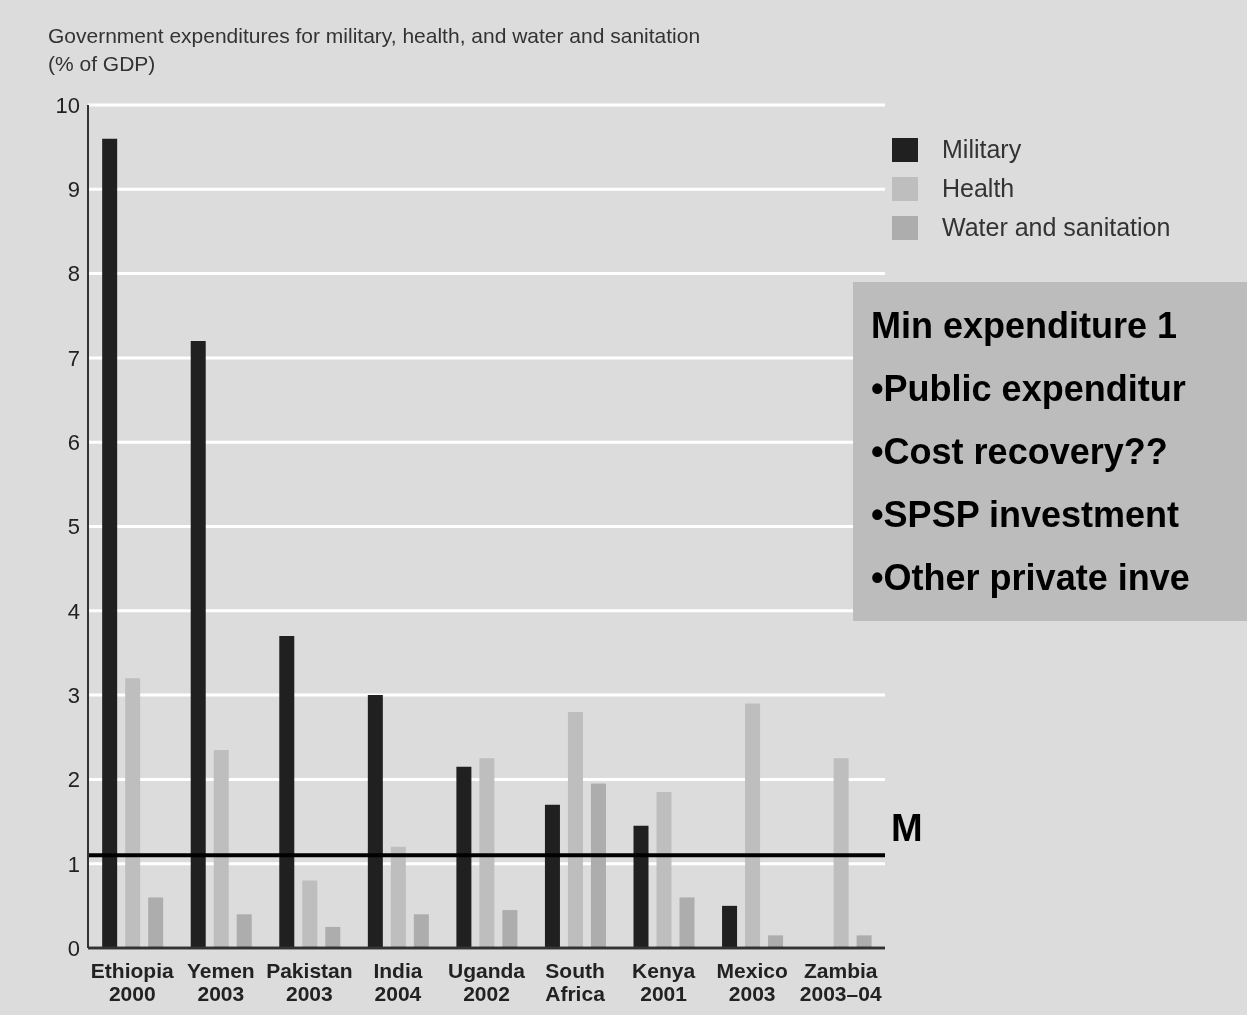  I want to click on y-tick-label: 7, so click(73, 358).